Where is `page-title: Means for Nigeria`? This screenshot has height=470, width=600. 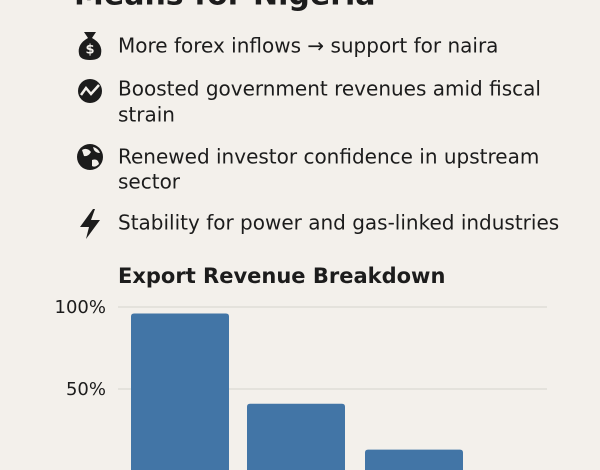 page-title: Means for Nigeria is located at coordinates (225, 6).